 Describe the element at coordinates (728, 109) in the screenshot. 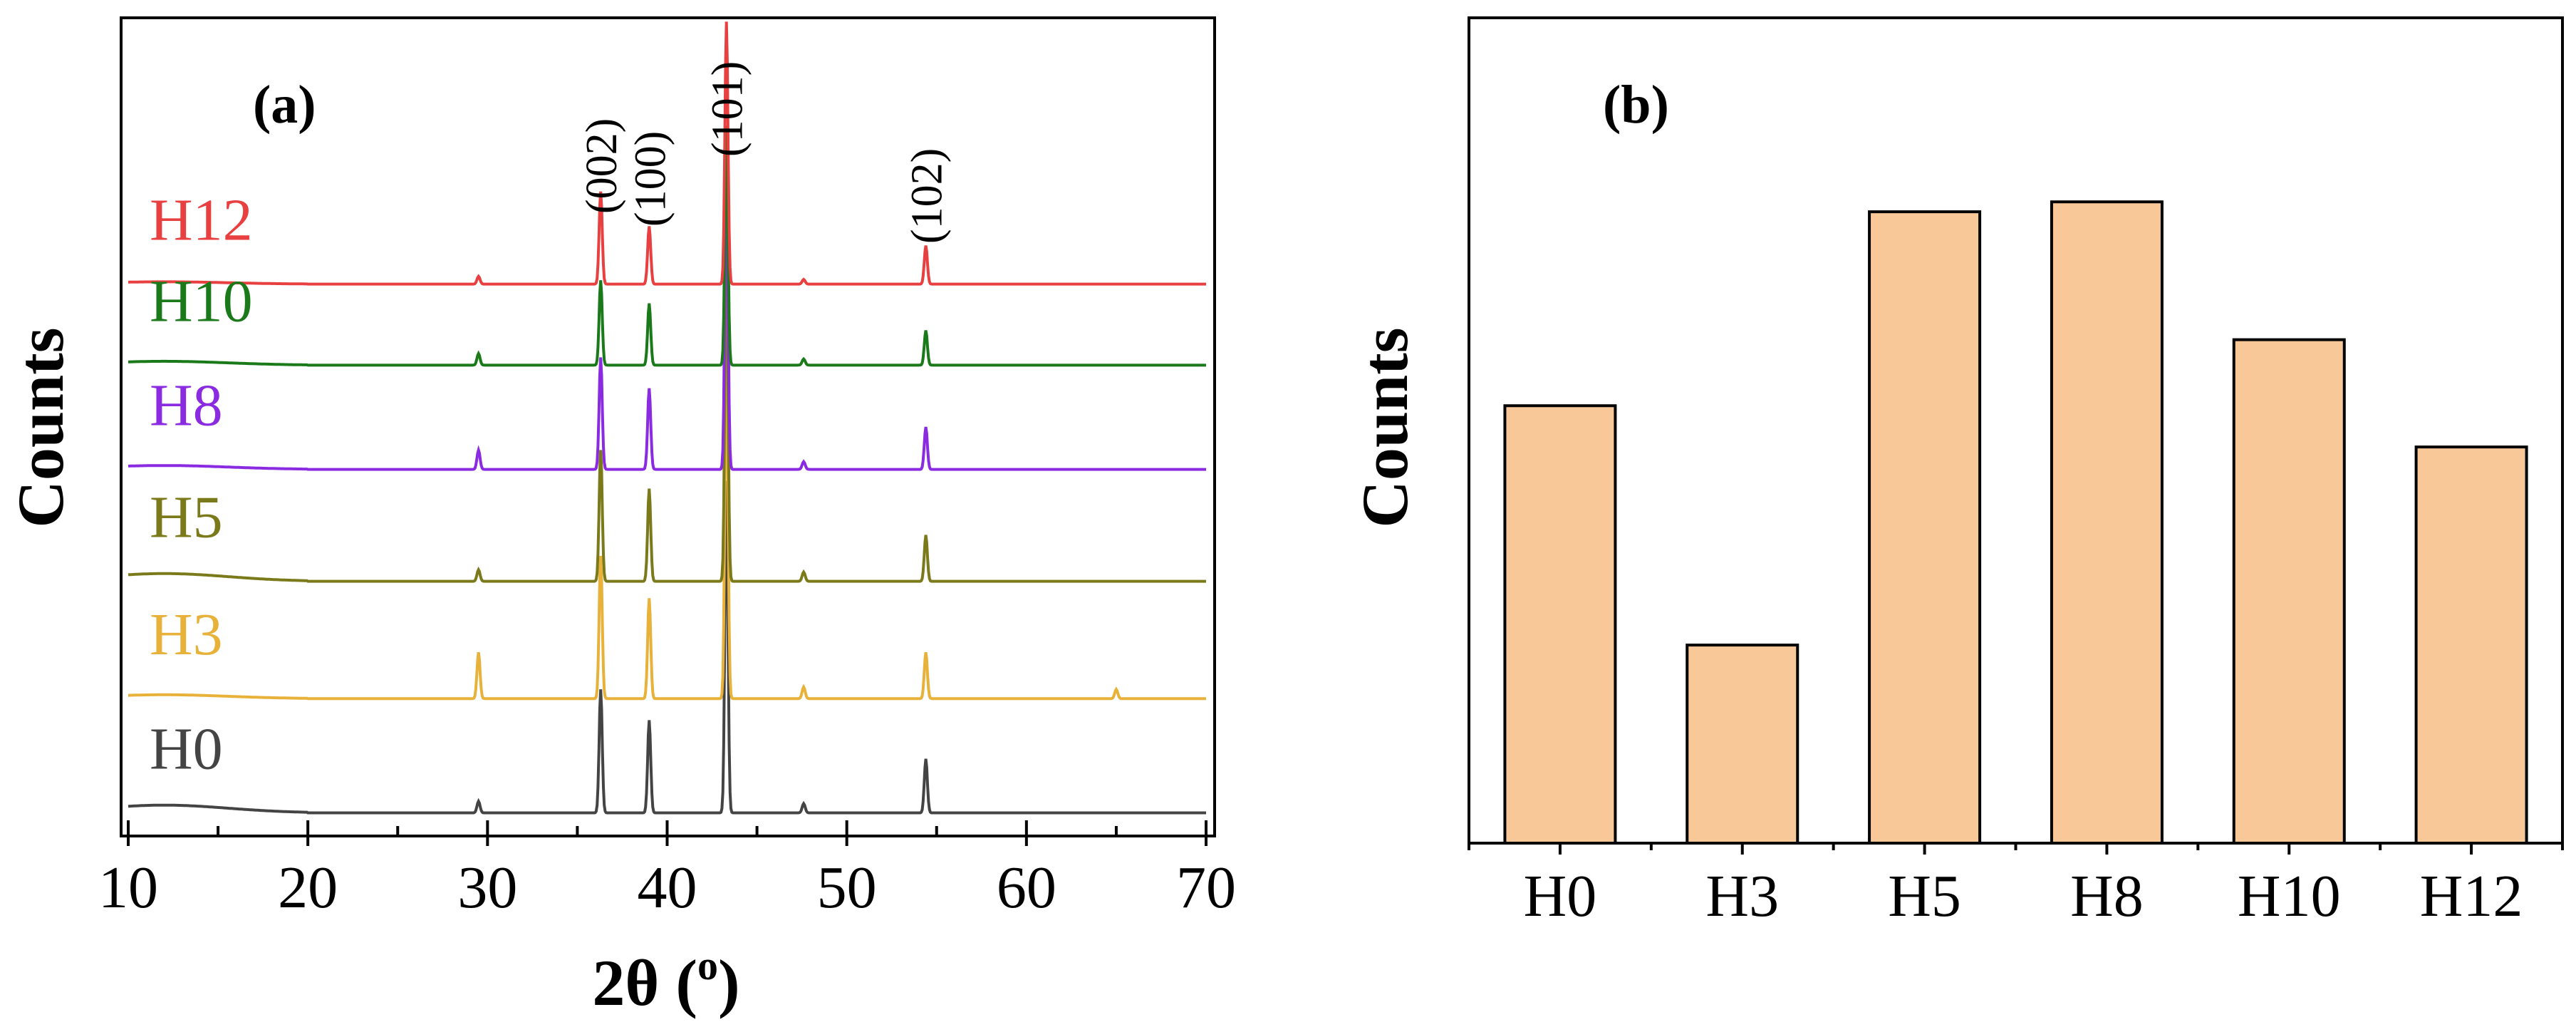

I see `peak-label-101: (101)` at that location.